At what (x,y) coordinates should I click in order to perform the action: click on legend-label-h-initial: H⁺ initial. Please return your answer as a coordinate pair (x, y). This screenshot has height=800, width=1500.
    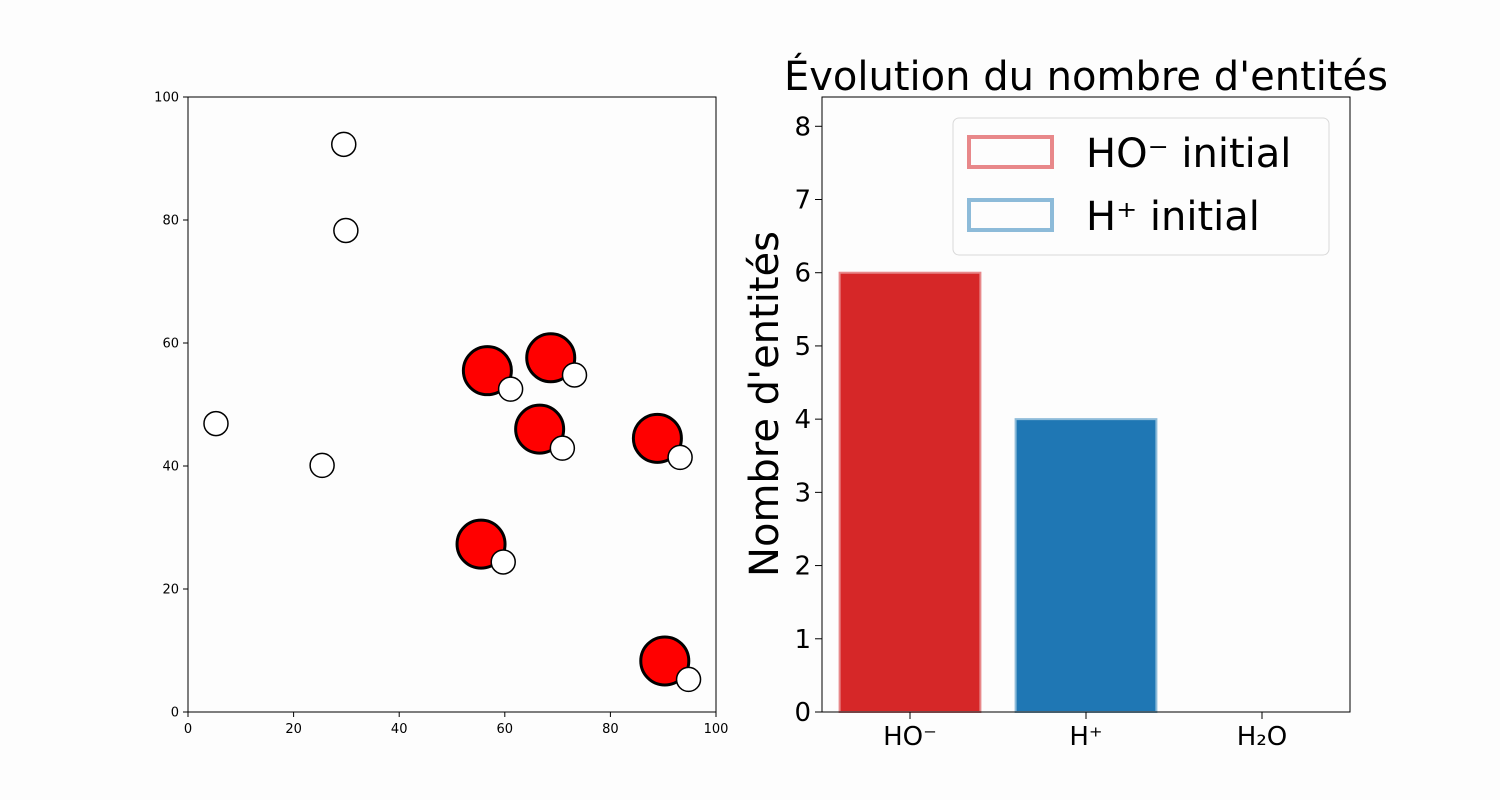
    Looking at the image, I should click on (1173, 217).